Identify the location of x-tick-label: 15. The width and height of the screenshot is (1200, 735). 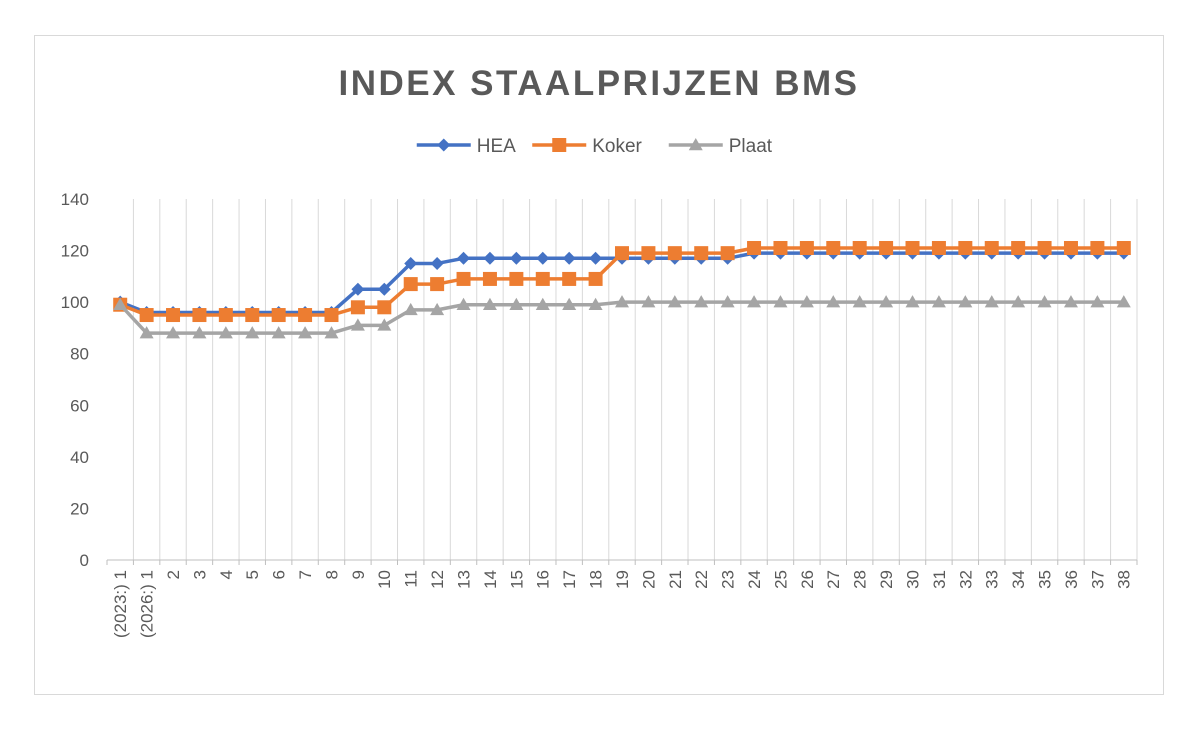
(516, 579).